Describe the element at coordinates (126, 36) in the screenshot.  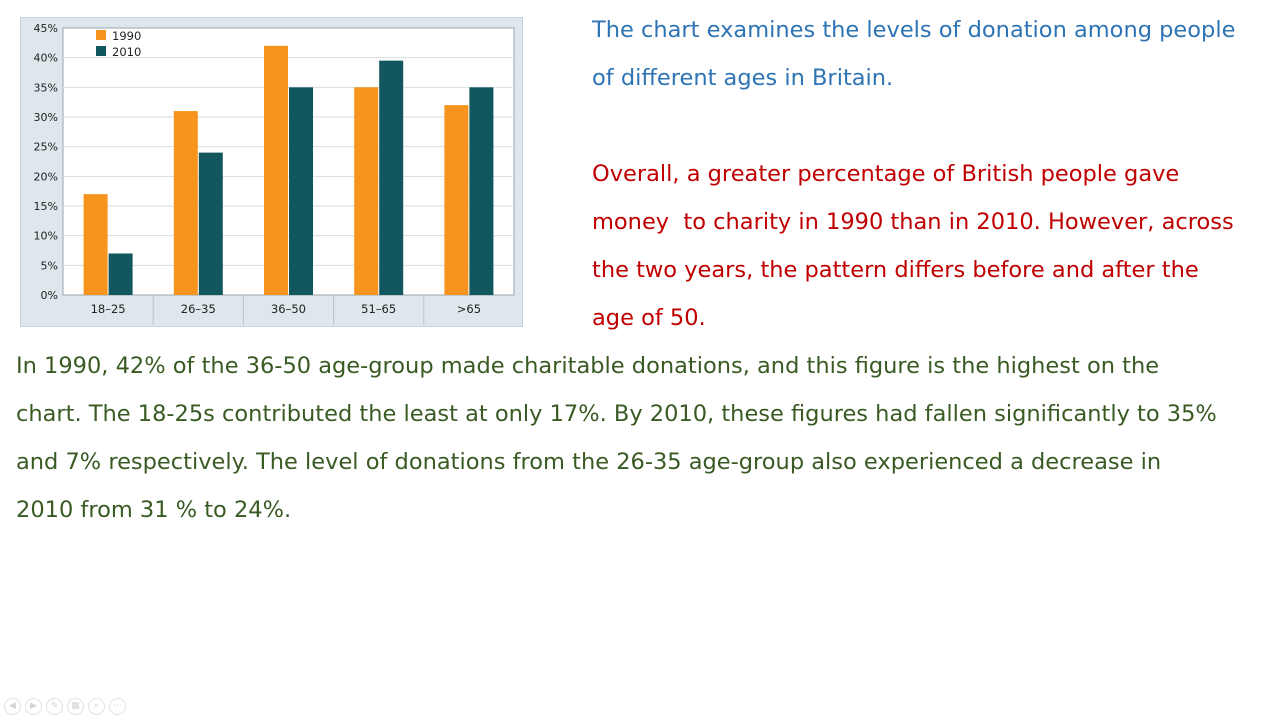
I see `legend-label: 1990` at that location.